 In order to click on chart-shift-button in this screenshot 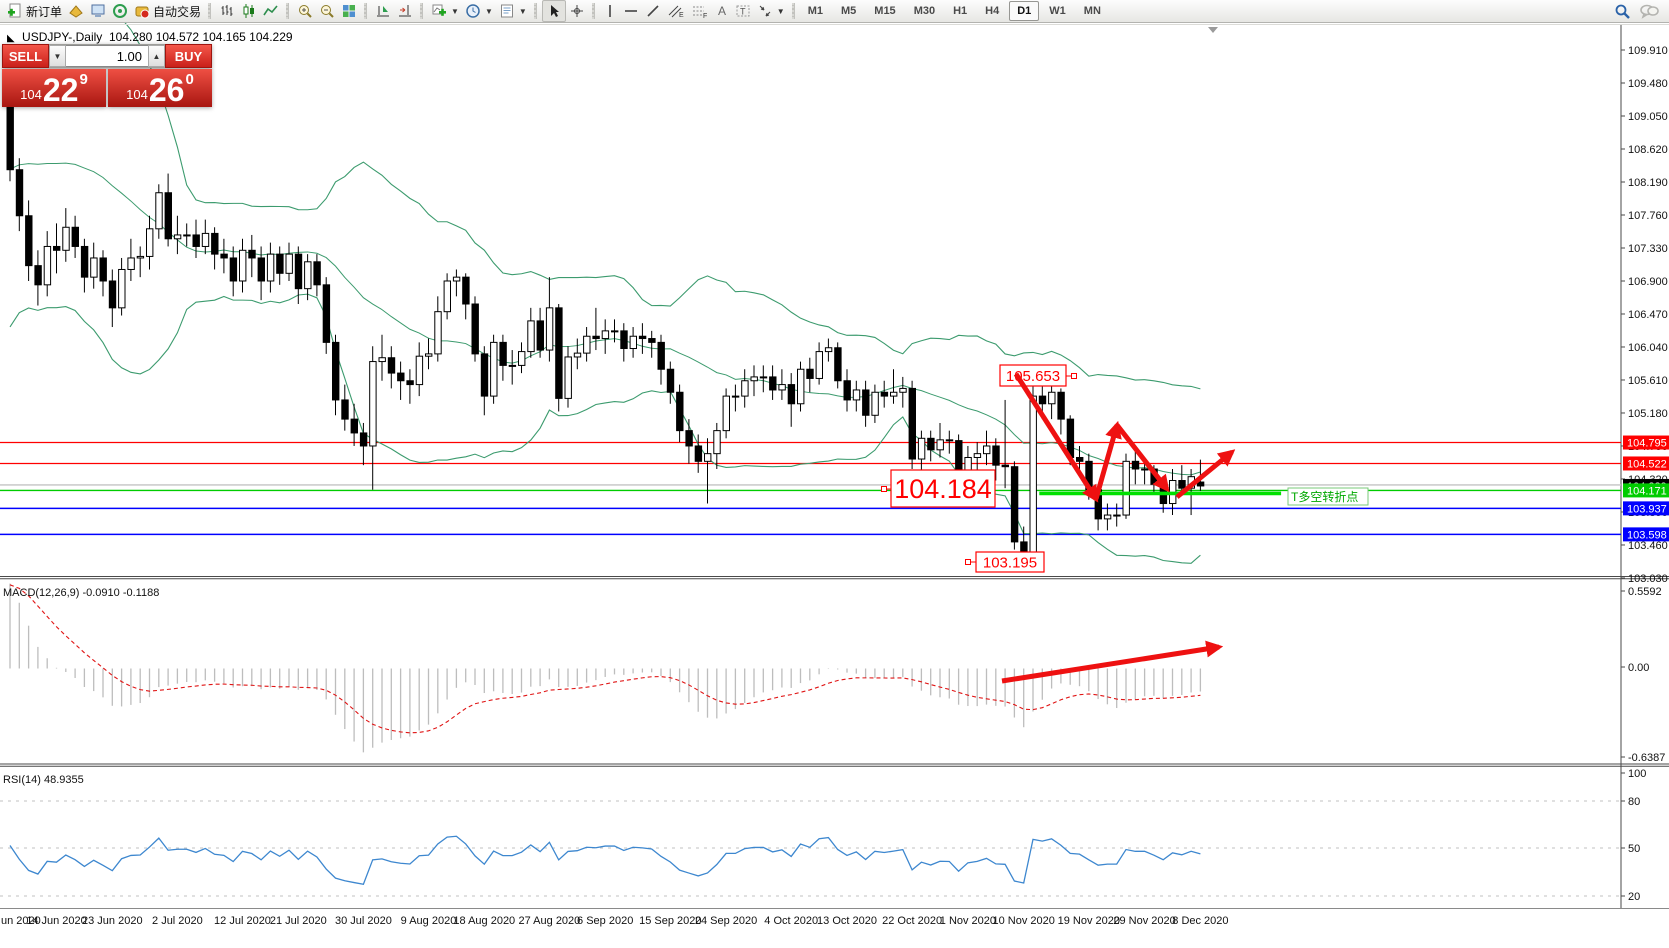, I will do `click(405, 11)`.